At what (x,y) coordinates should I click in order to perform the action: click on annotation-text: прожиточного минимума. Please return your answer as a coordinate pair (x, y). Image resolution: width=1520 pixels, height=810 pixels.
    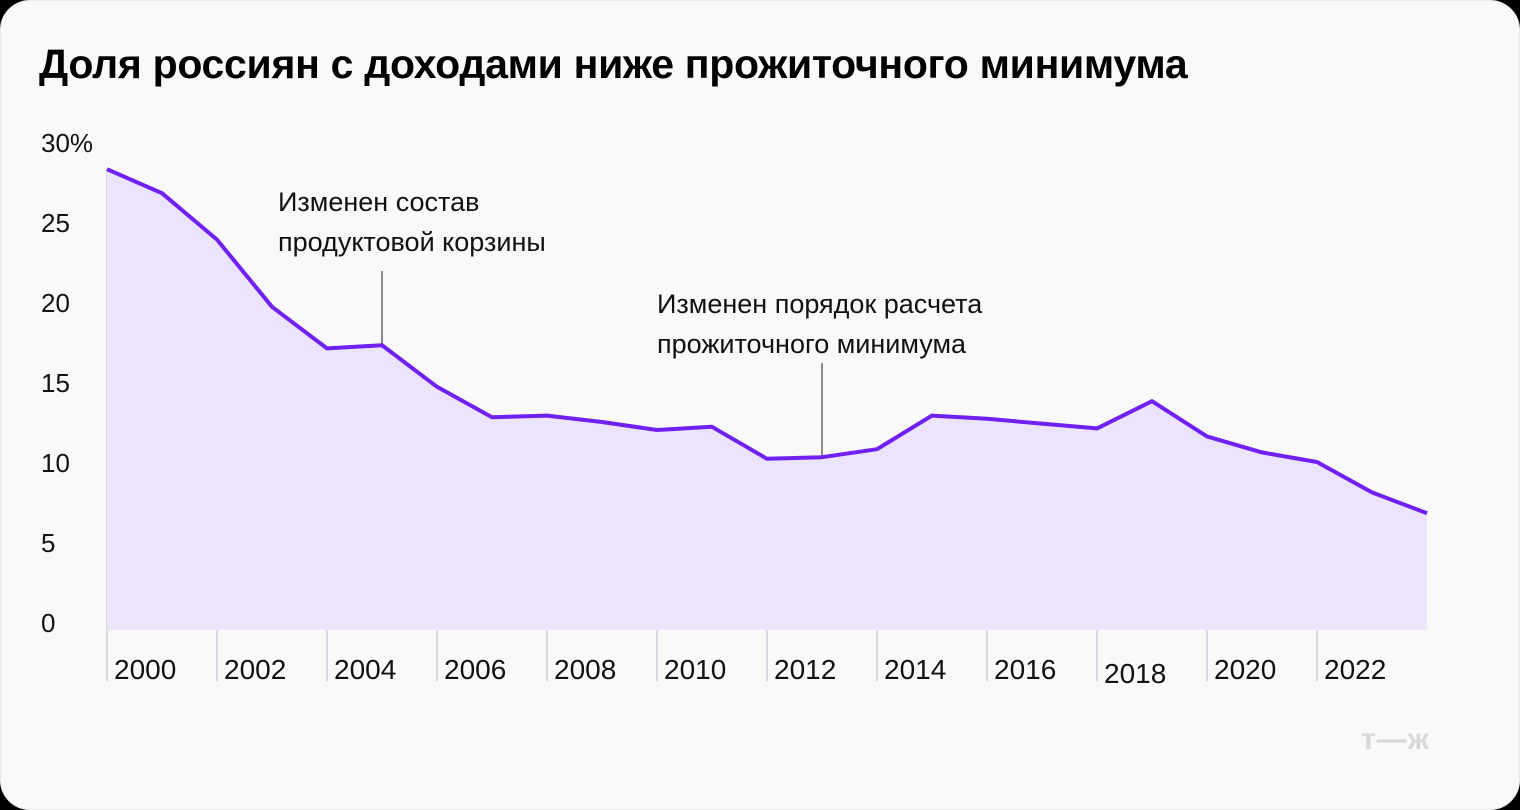
    Looking at the image, I should click on (812, 344).